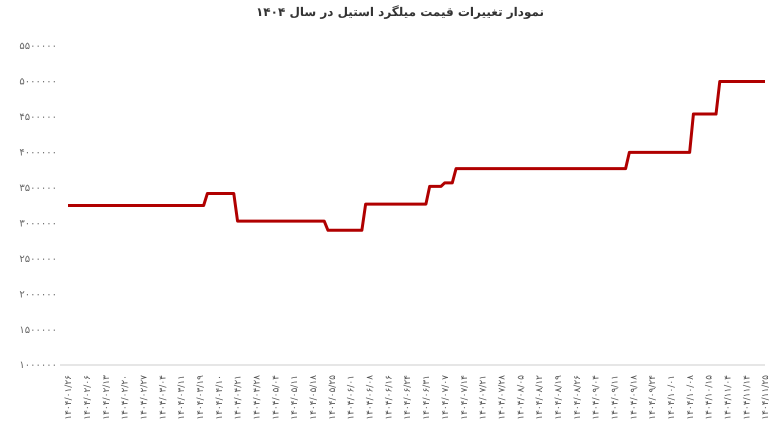 The height and width of the screenshot is (444, 776). What do you see at coordinates (163, 397) in the screenshot?
I see `x-tick-label: ۱۴۰۴/۰۳/۰۴` at bounding box center [163, 397].